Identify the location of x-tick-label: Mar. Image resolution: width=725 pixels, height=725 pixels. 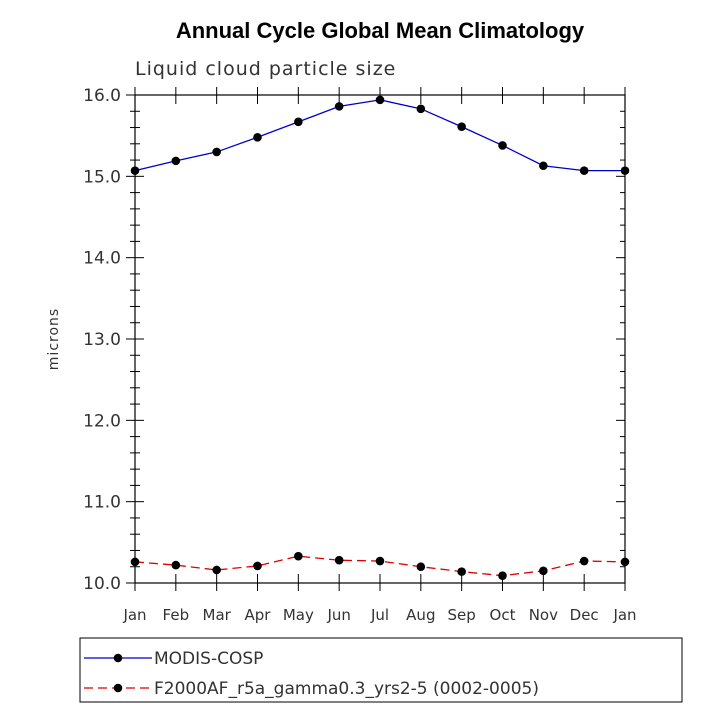
(217, 615).